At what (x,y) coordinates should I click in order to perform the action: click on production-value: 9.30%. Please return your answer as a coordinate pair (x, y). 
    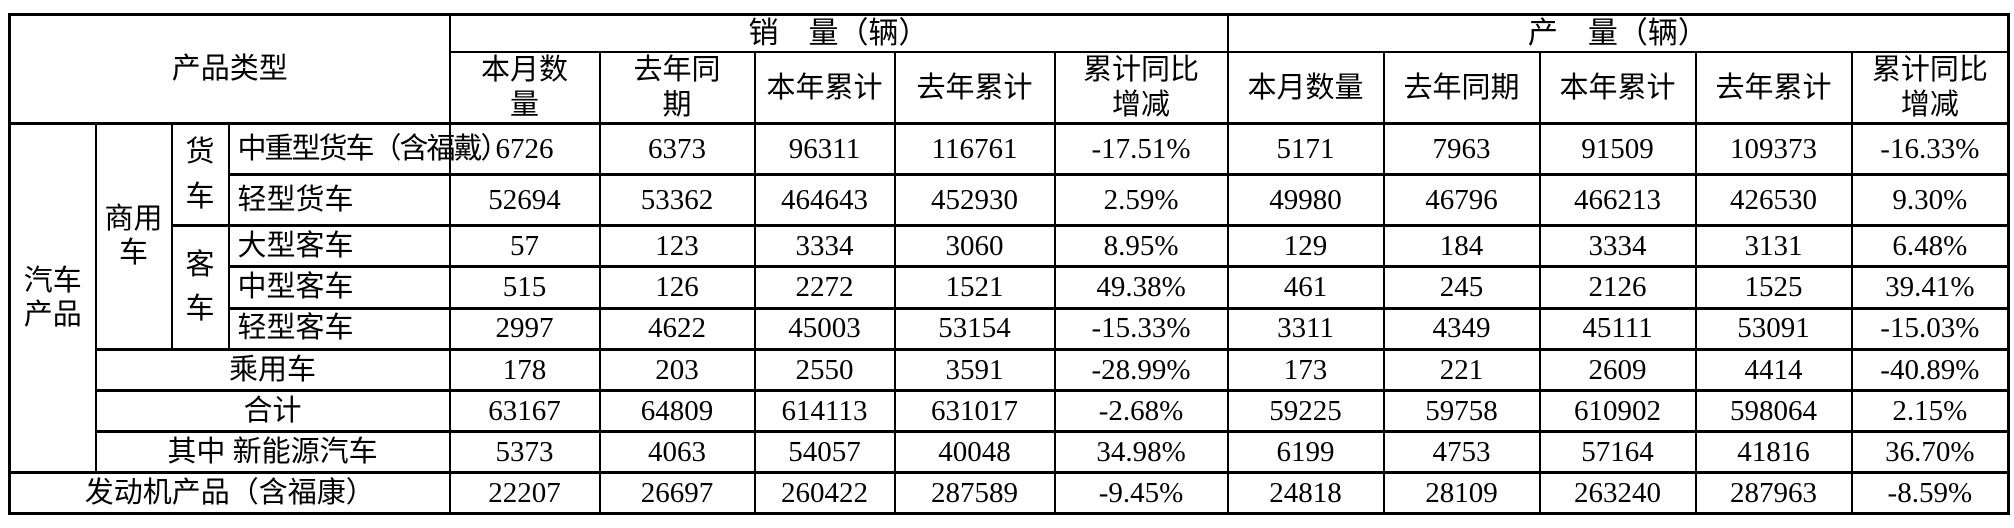
    Looking at the image, I should click on (1930, 200).